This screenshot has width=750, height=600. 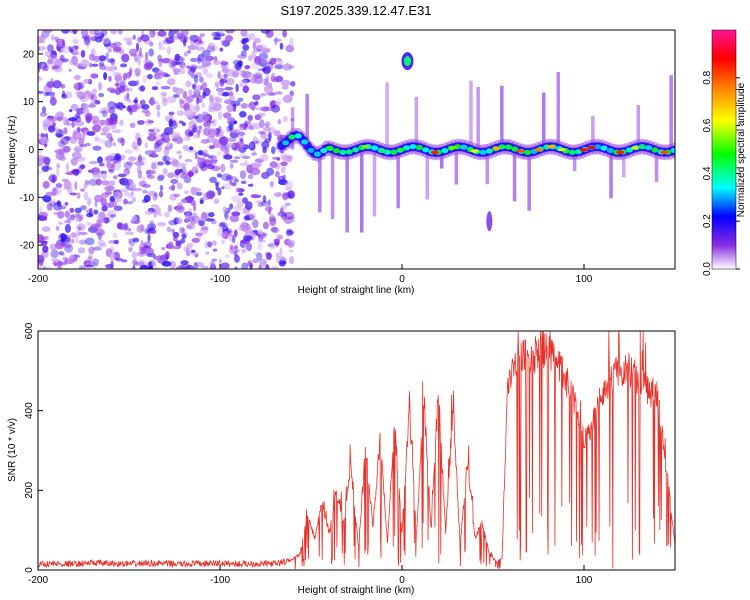 I want to click on x-tick-label: -200, so click(x=38, y=580).